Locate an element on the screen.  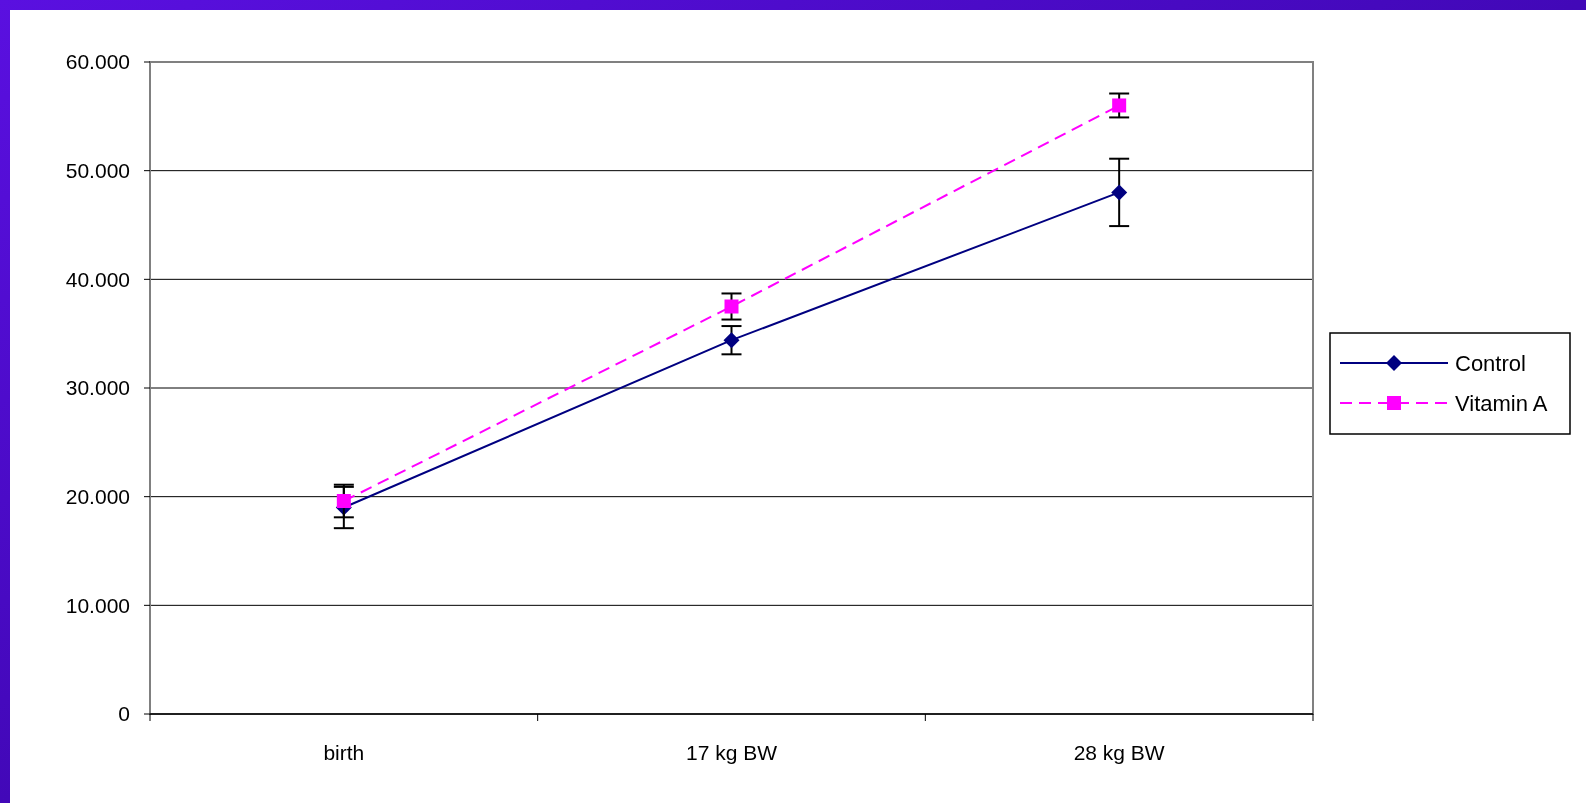
x-tick-label: 17 kg BW is located at coordinates (731, 752).